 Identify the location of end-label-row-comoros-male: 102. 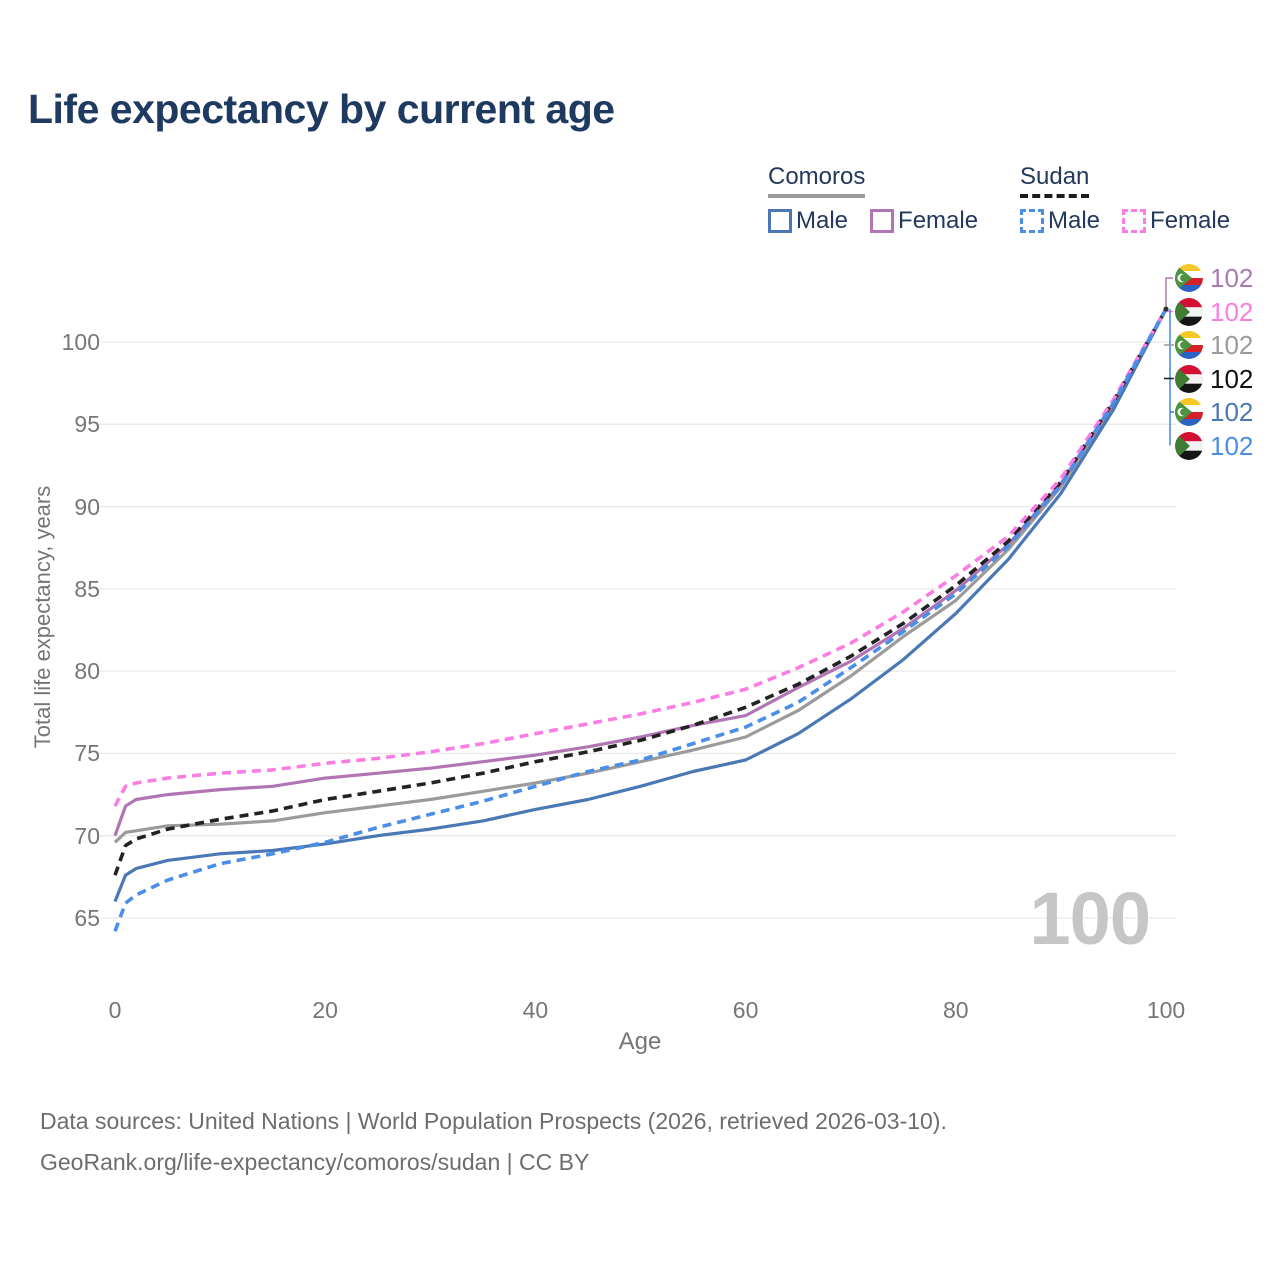
(1214, 412).